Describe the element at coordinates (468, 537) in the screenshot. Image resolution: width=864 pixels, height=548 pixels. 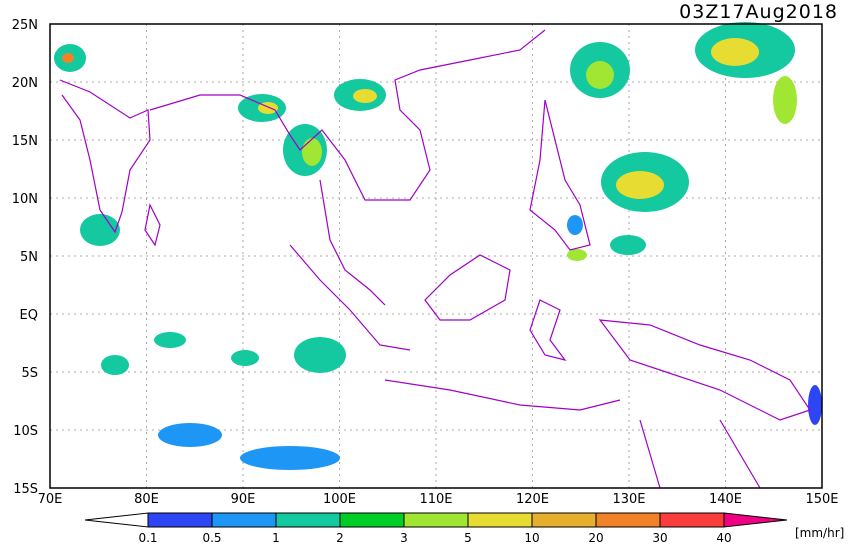
I see `colorbar-label: 5` at that location.